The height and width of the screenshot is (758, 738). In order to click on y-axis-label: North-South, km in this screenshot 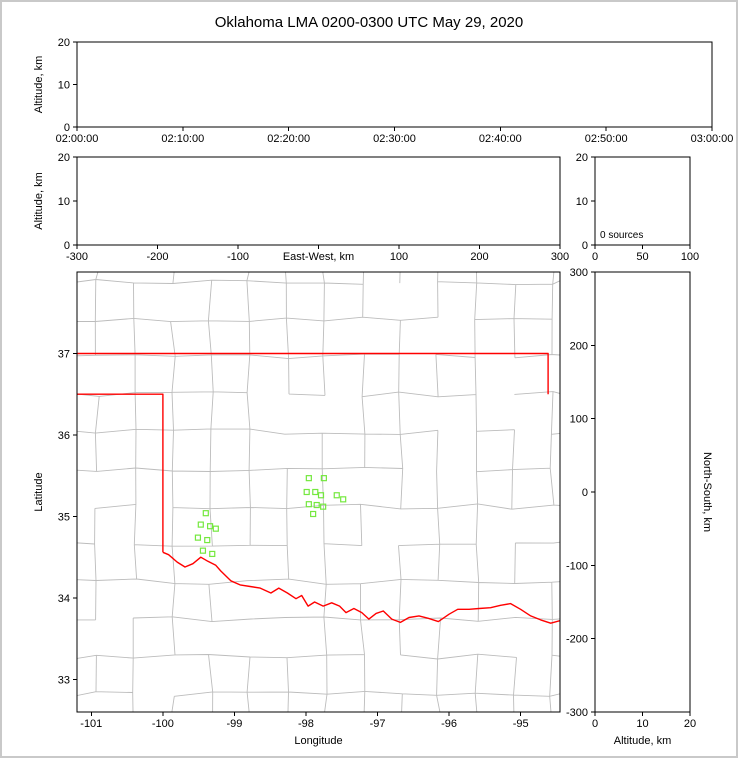, I will do `click(707, 492)`.